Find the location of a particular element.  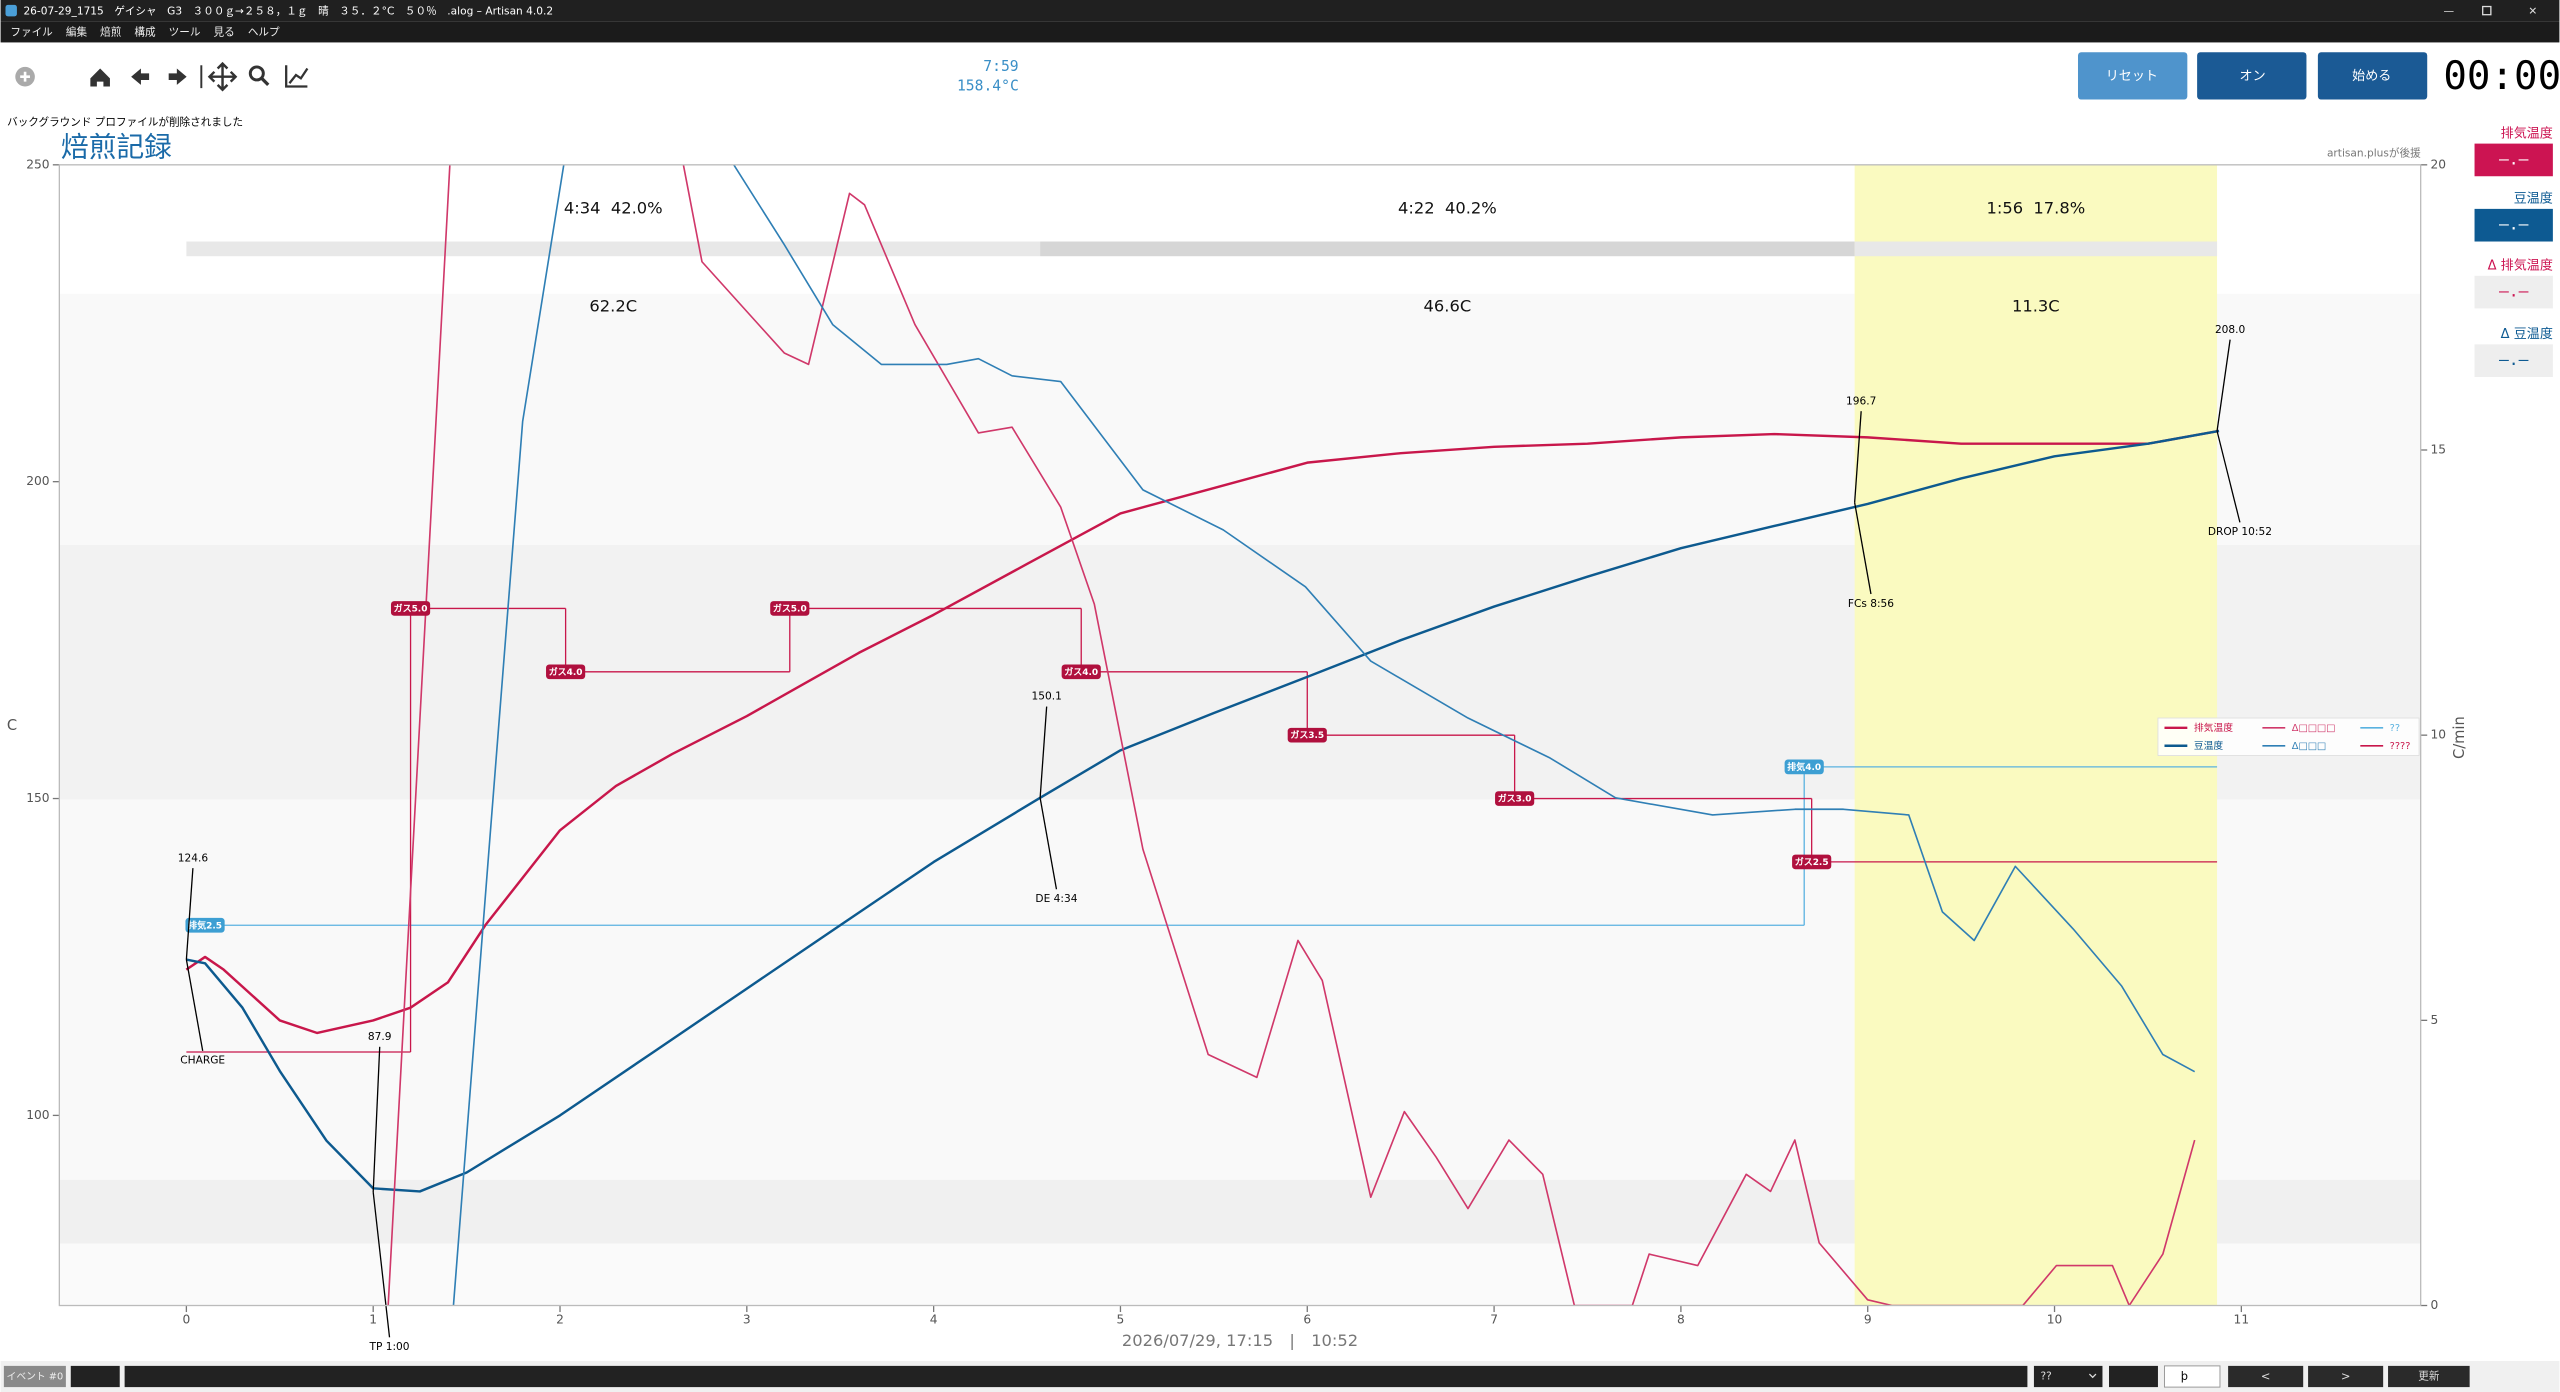

annotation-value: 87.9 is located at coordinates (380, 1037).